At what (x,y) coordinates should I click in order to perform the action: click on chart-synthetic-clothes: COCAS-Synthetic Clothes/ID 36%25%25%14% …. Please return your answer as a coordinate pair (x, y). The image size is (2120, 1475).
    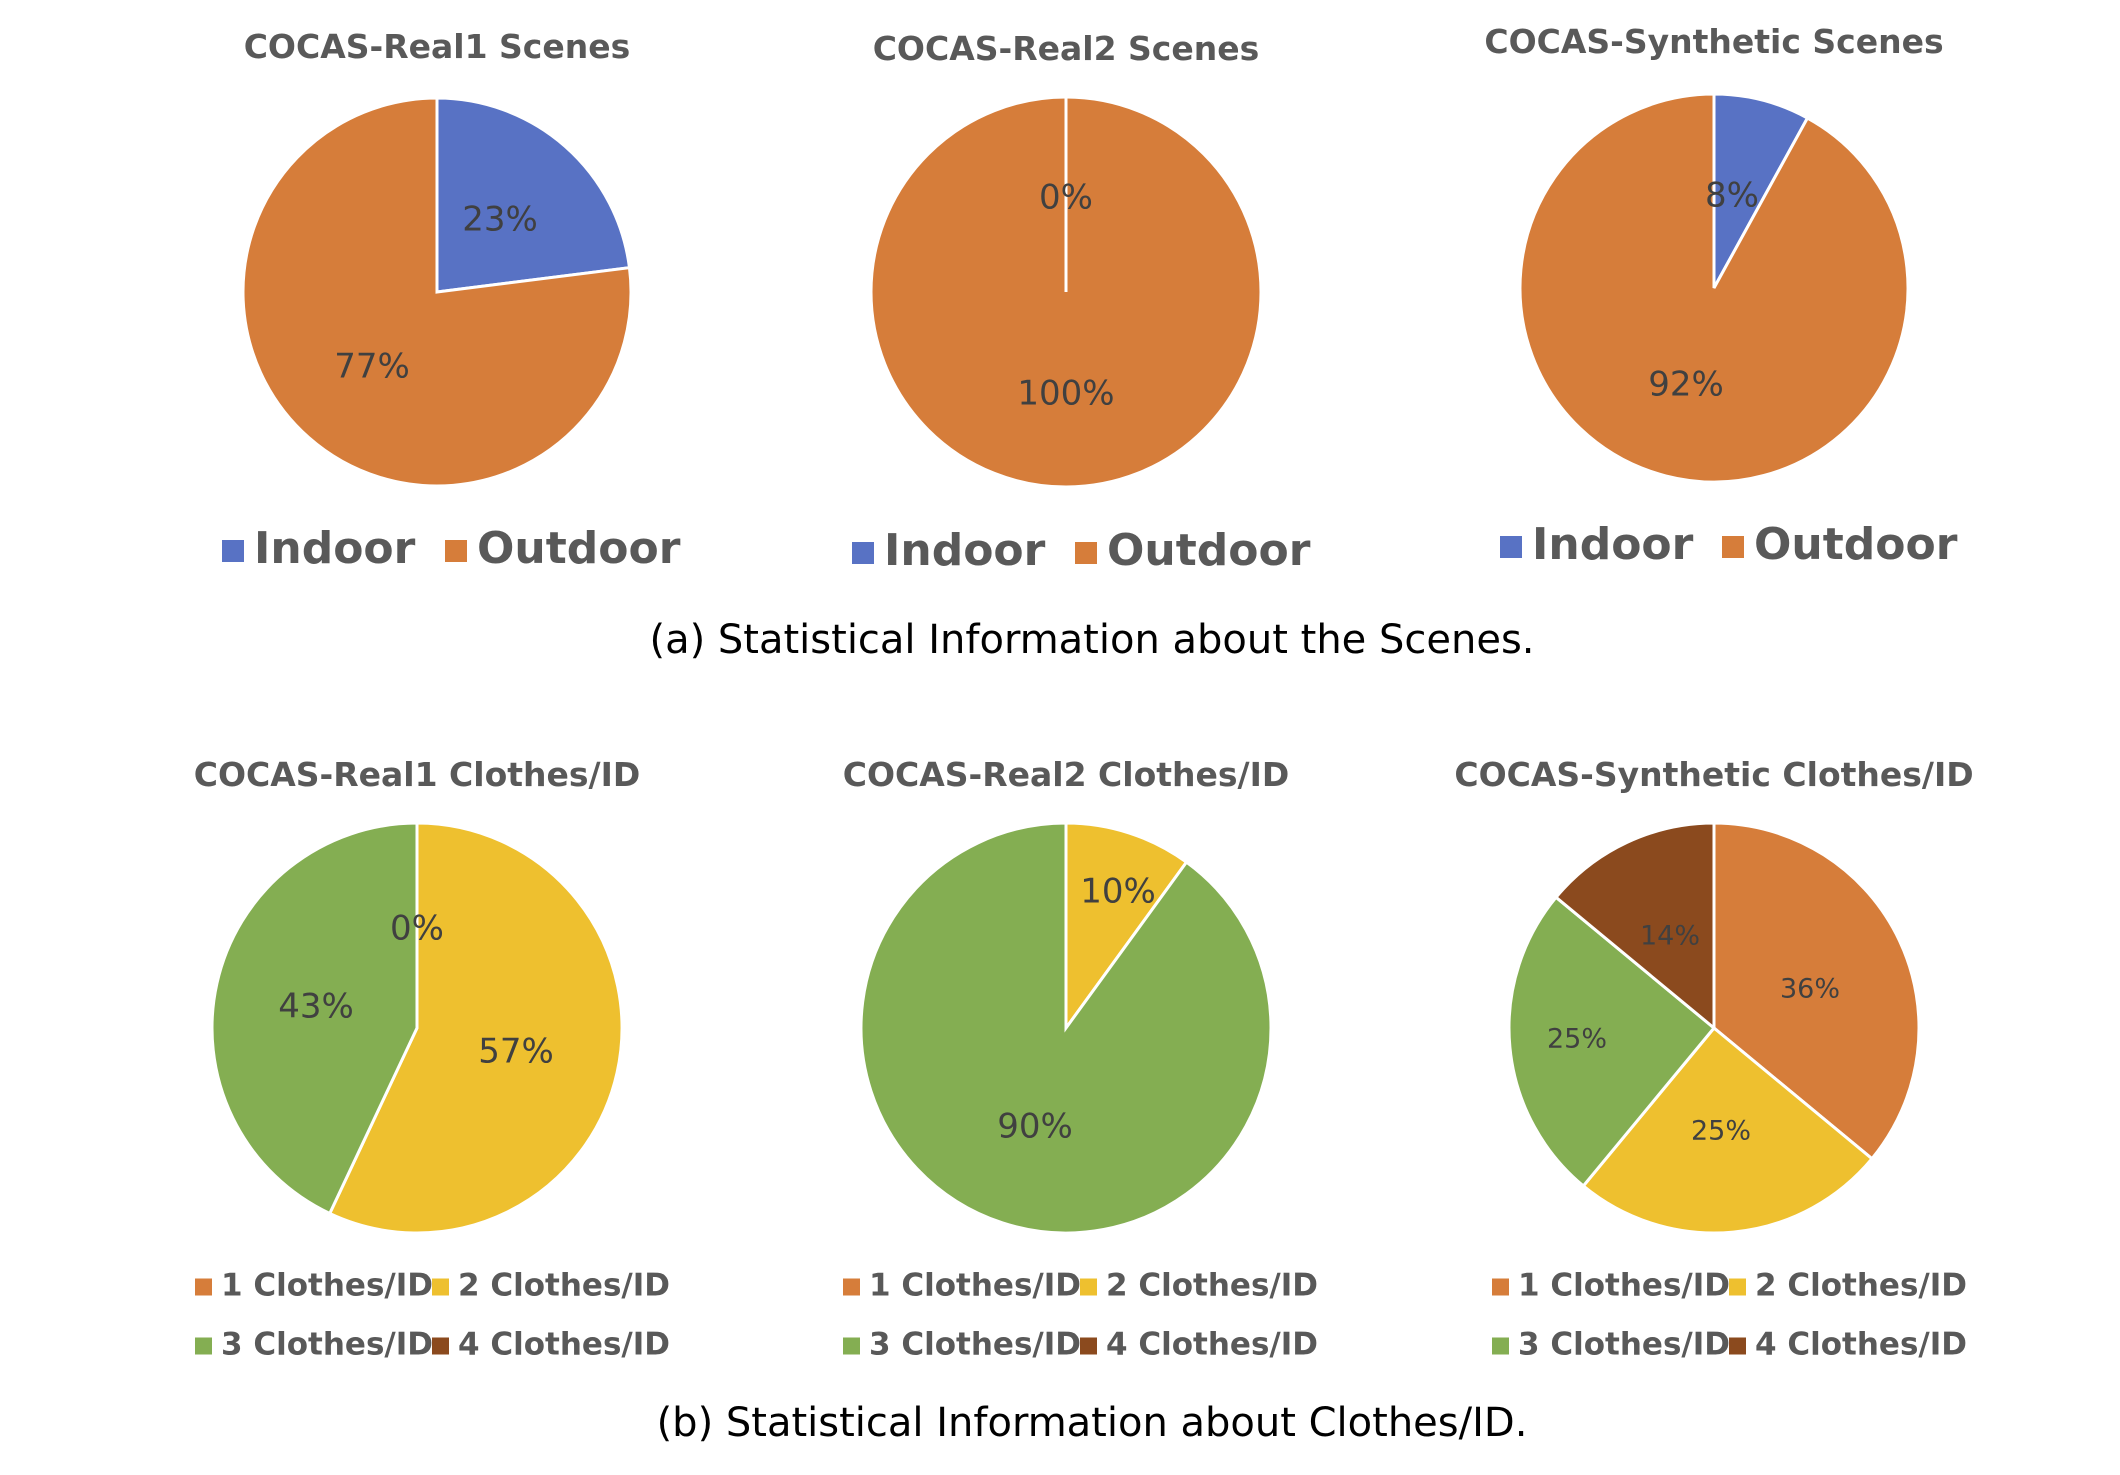
    Looking at the image, I should click on (1713, 1059).